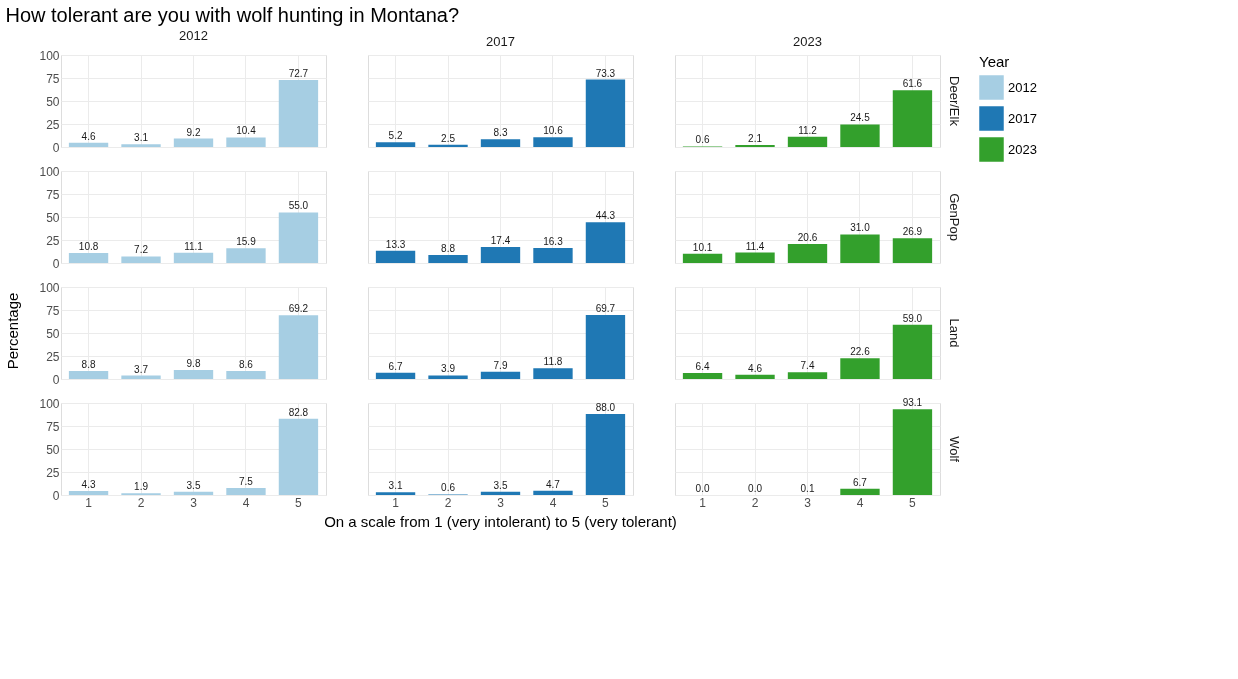  What do you see at coordinates (954, 449) in the screenshot?
I see `y2-axis-title: Wolf` at bounding box center [954, 449].